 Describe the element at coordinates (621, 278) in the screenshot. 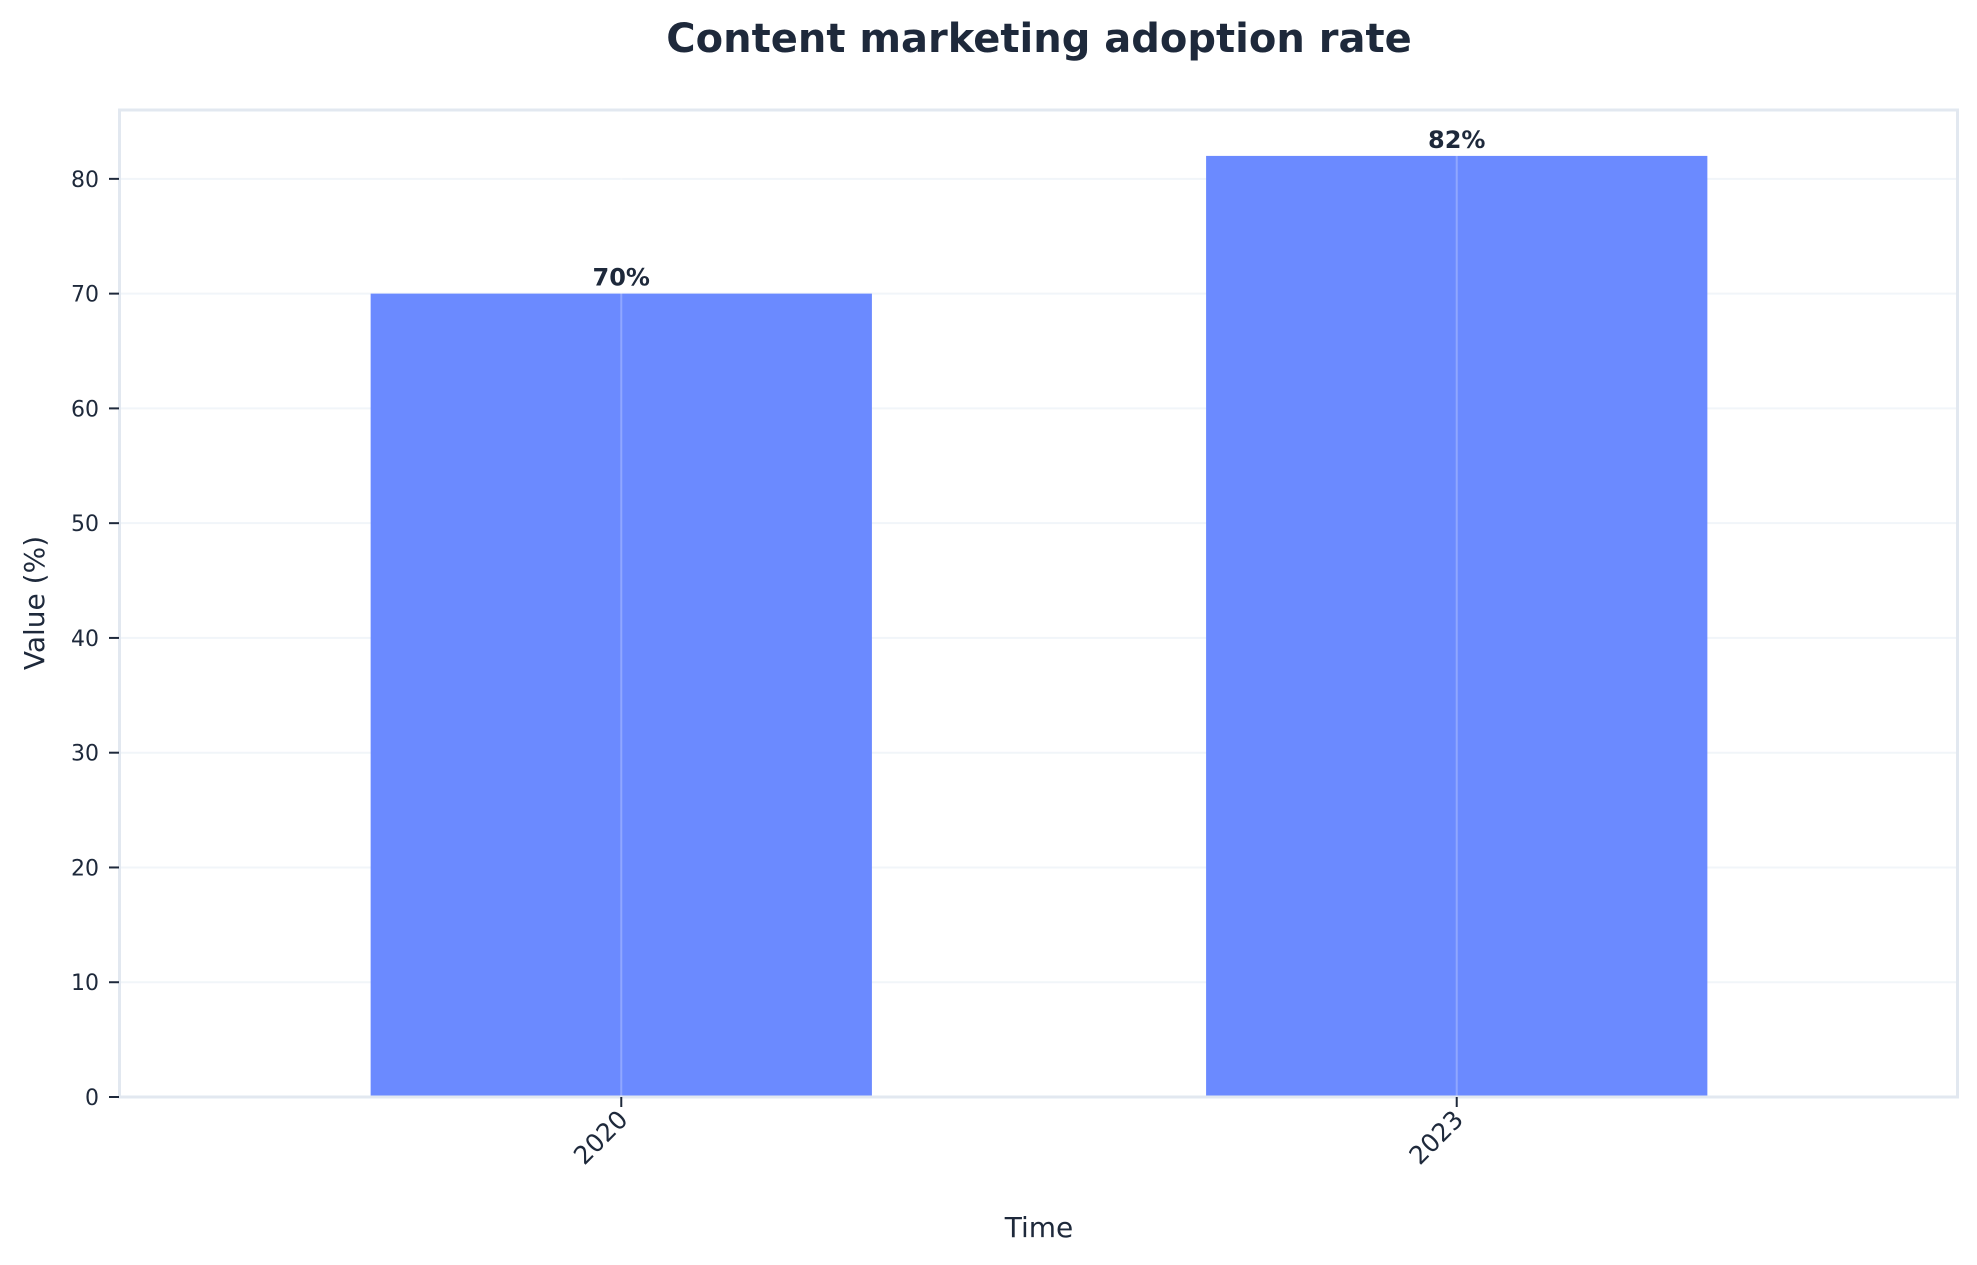

I see `bar-value-label: 70%` at that location.